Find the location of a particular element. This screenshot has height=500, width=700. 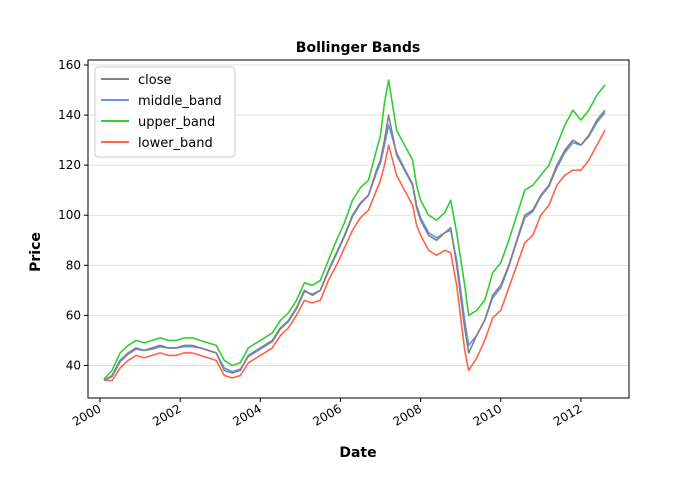

y-tick-label: 160 is located at coordinates (69, 65).